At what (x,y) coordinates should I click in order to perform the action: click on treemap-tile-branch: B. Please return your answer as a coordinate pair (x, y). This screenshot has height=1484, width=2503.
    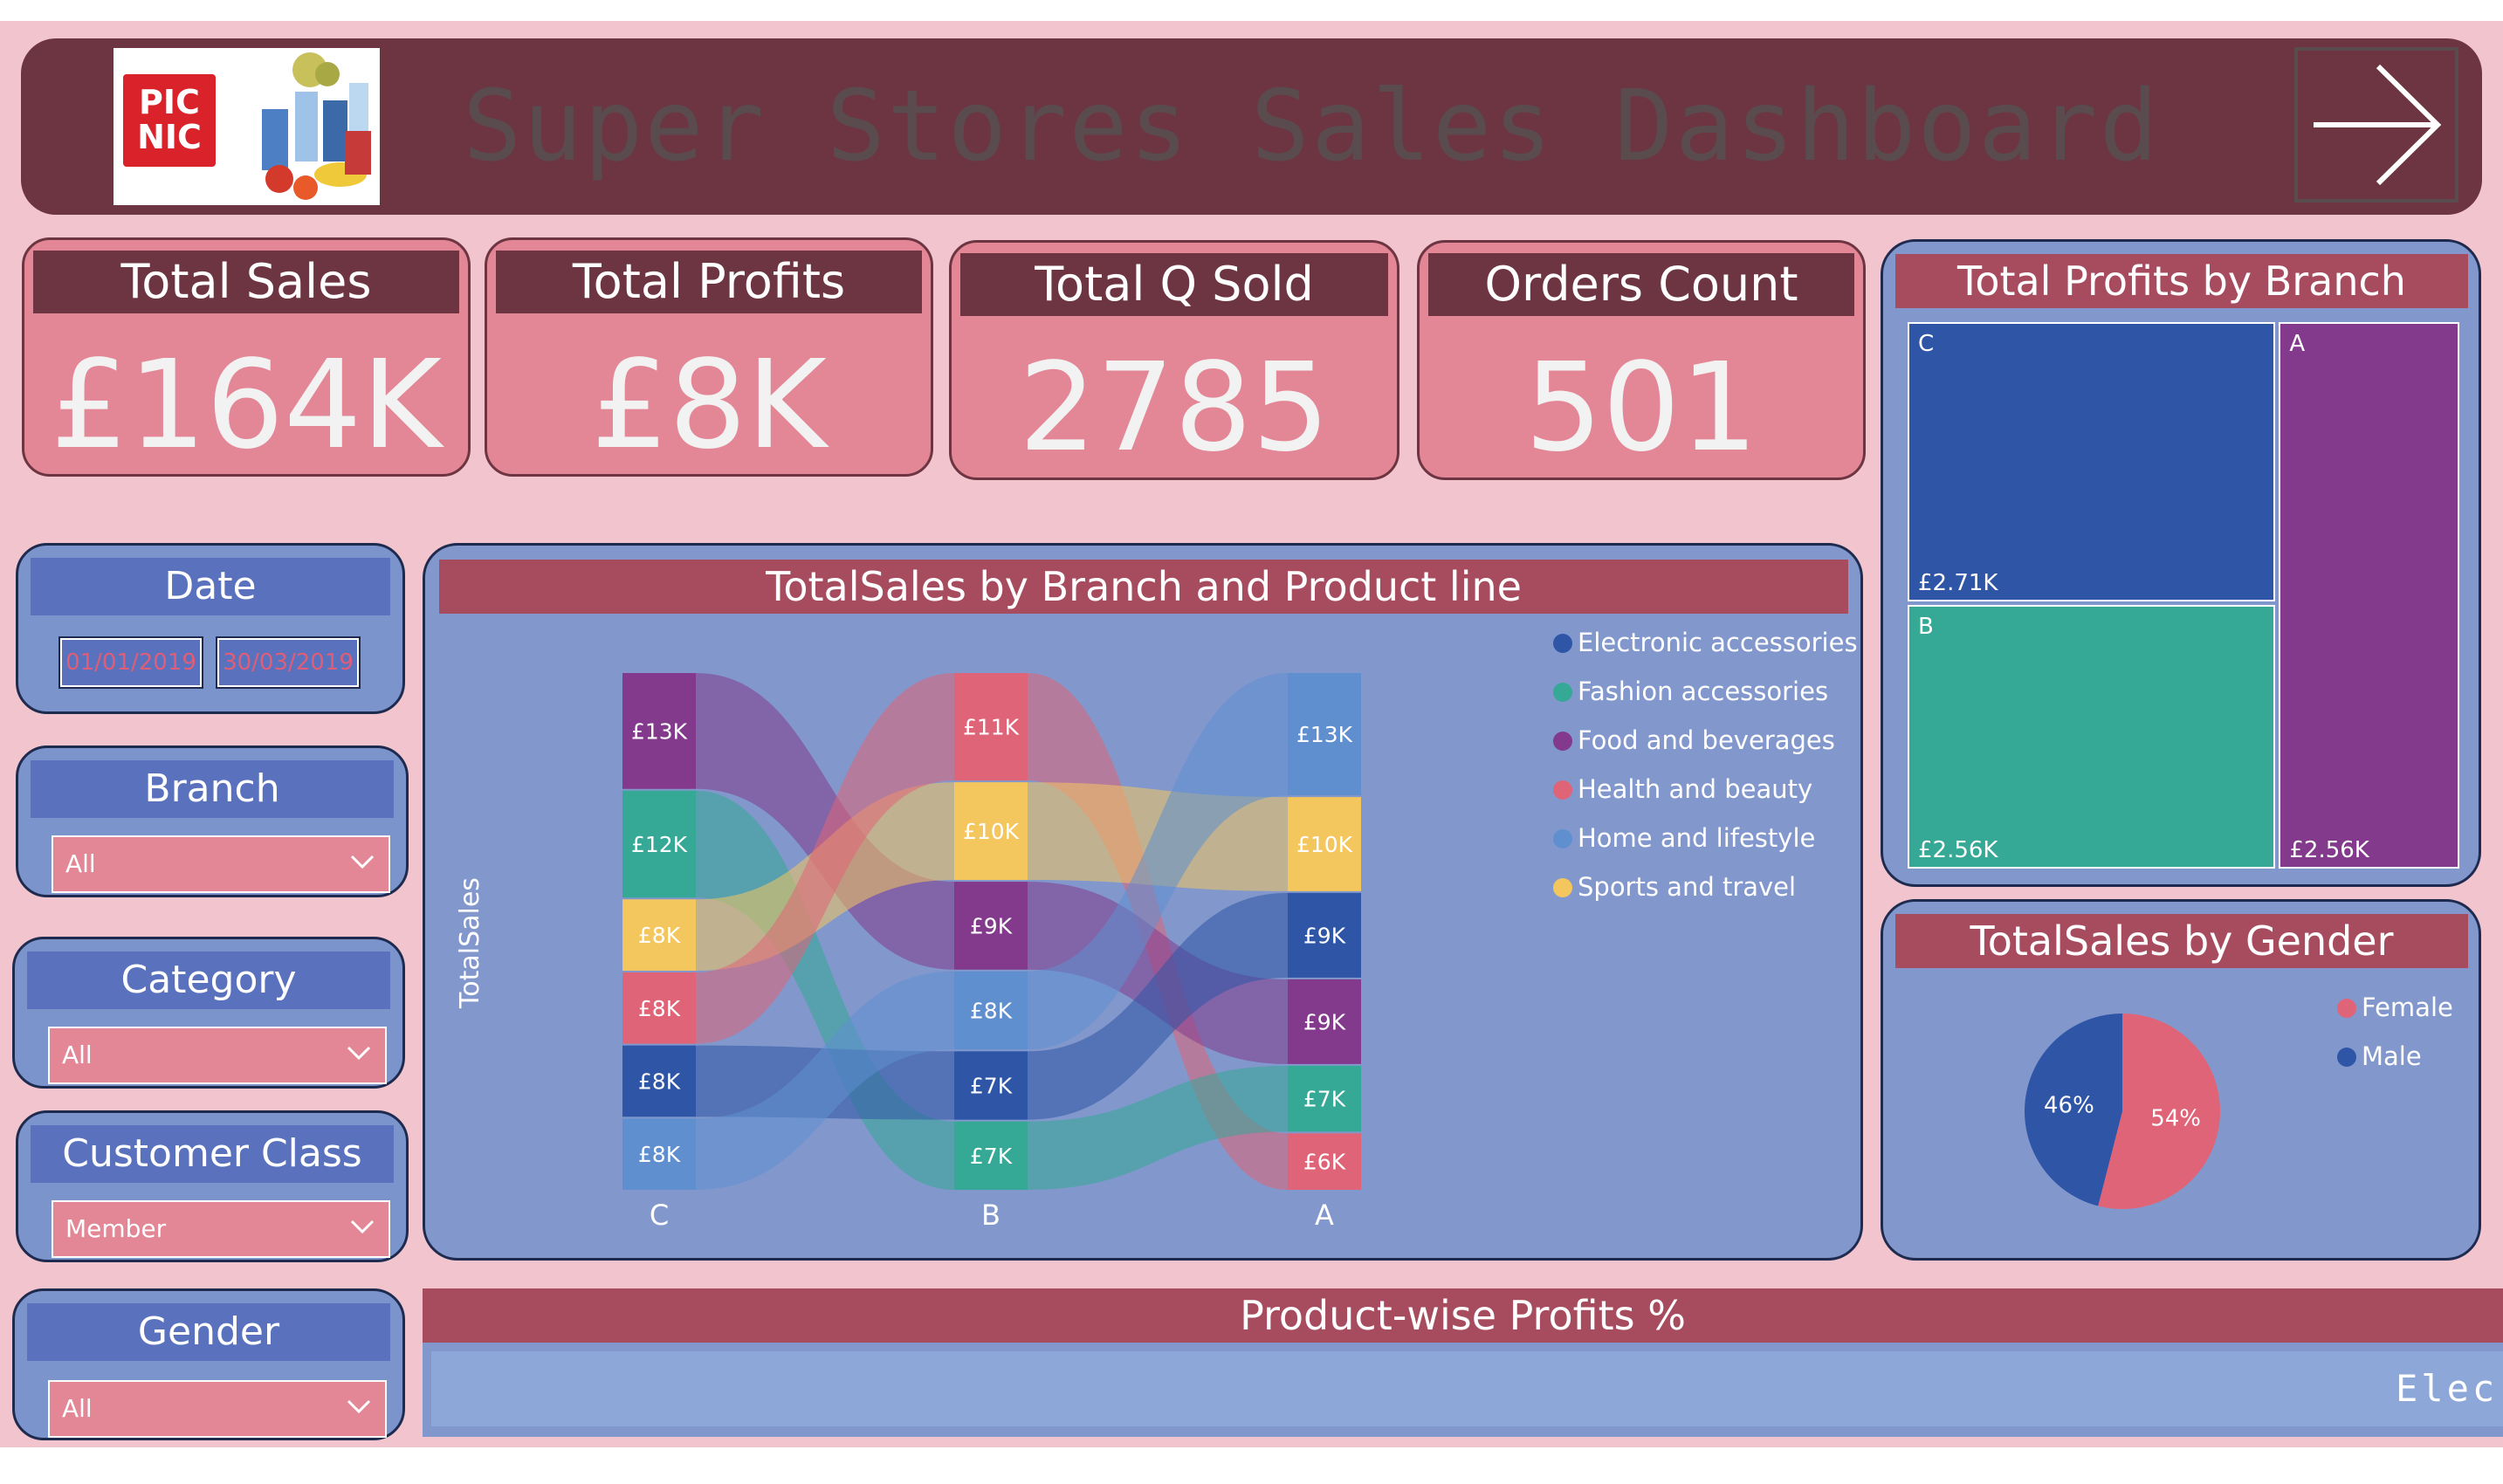
    Looking at the image, I should click on (1926, 626).